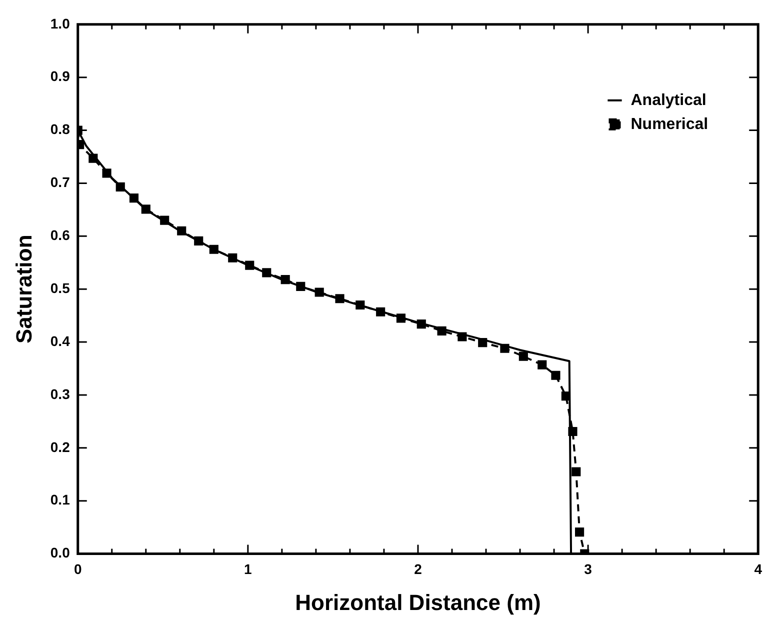 The height and width of the screenshot is (629, 778). What do you see at coordinates (60, 288) in the screenshot?
I see `y-tick-label: 0.5` at bounding box center [60, 288].